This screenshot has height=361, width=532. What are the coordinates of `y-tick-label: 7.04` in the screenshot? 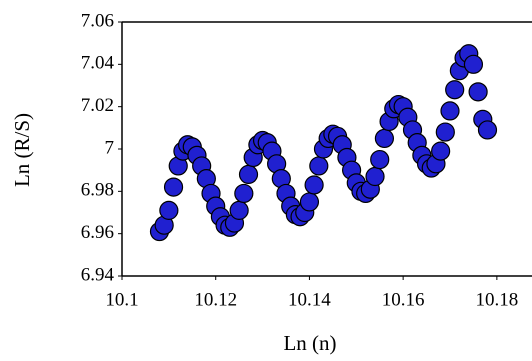 It's located at (98, 63).